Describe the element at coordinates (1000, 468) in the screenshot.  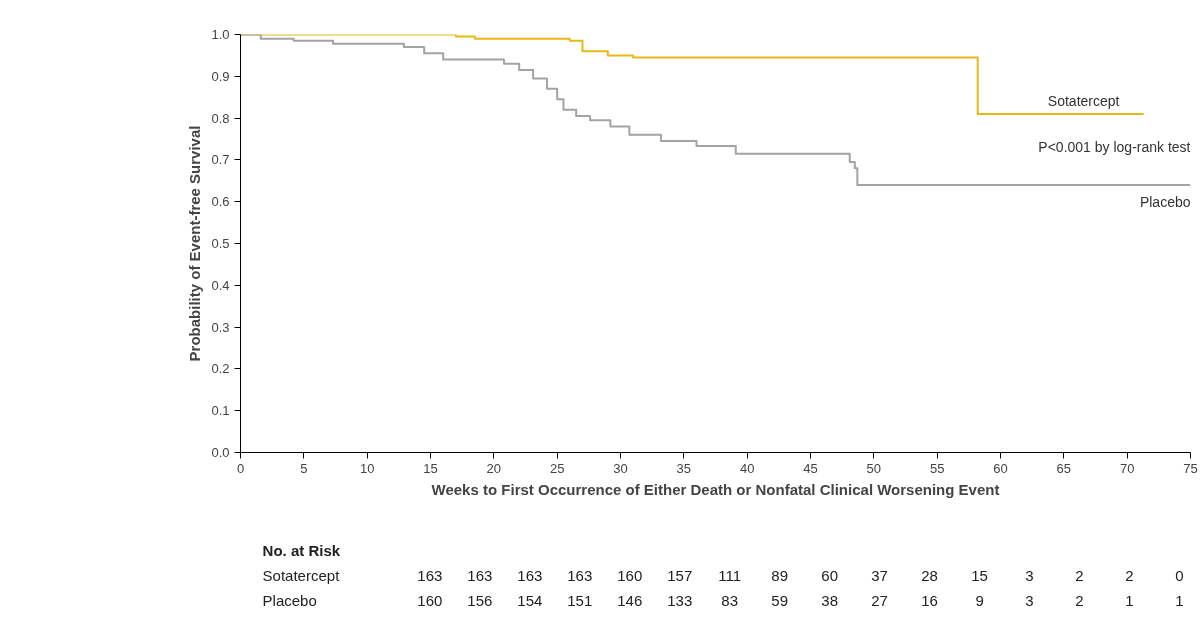
I see `x-tick-label: 60` at that location.